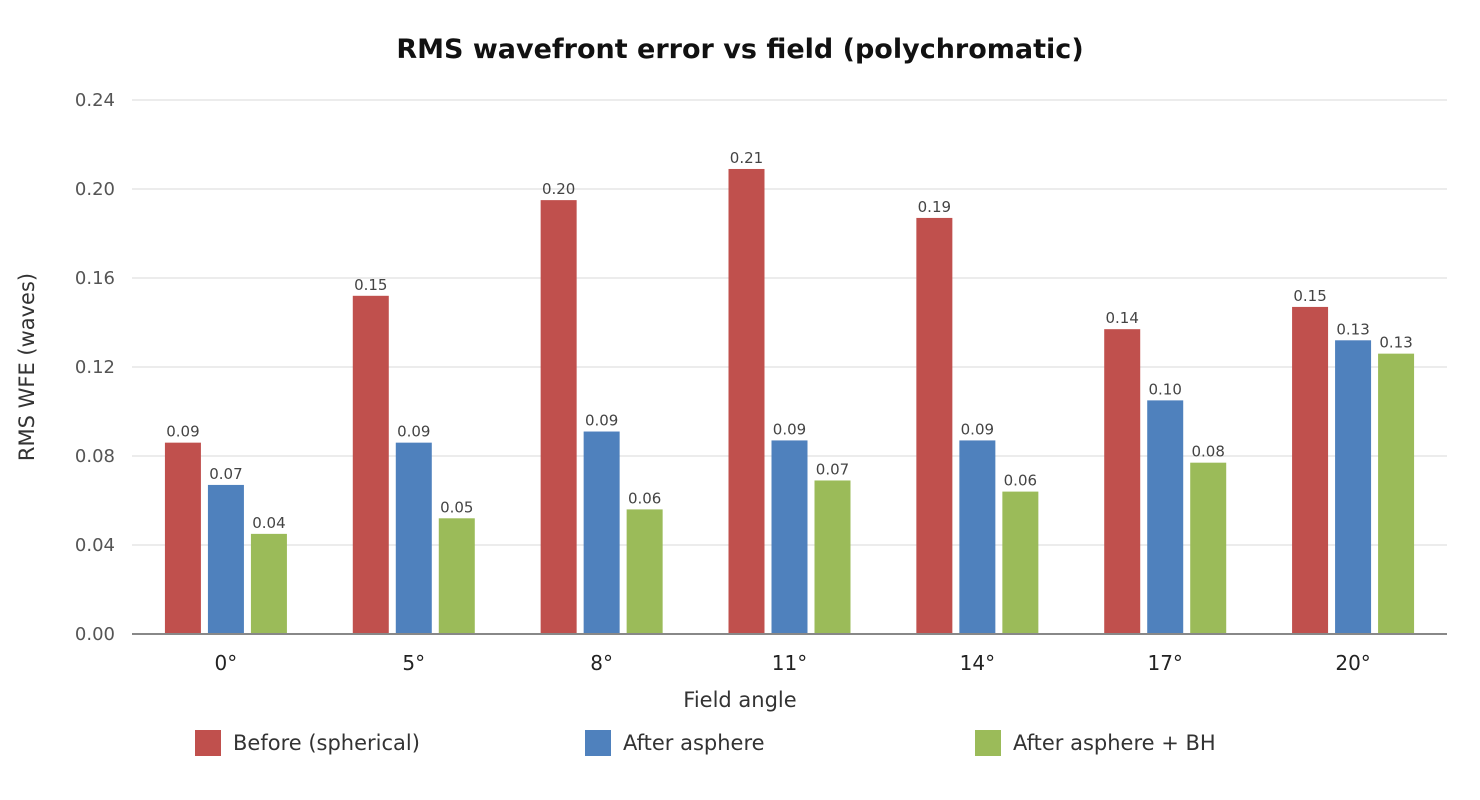 The image size is (1480, 800). What do you see at coordinates (977, 663) in the screenshot?
I see `x-tick-label: 14°` at bounding box center [977, 663].